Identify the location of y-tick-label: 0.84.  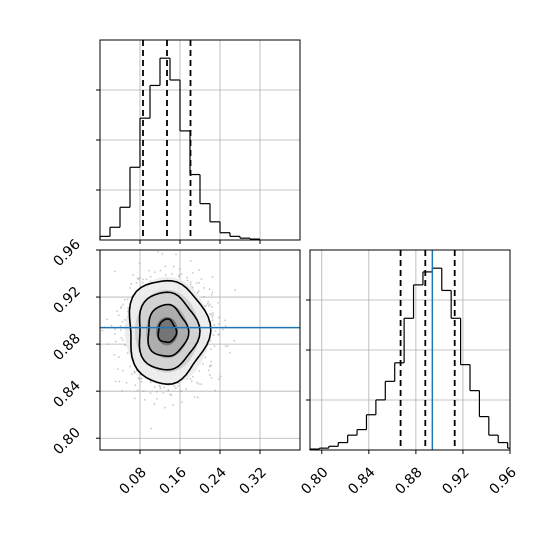
(66, 394).